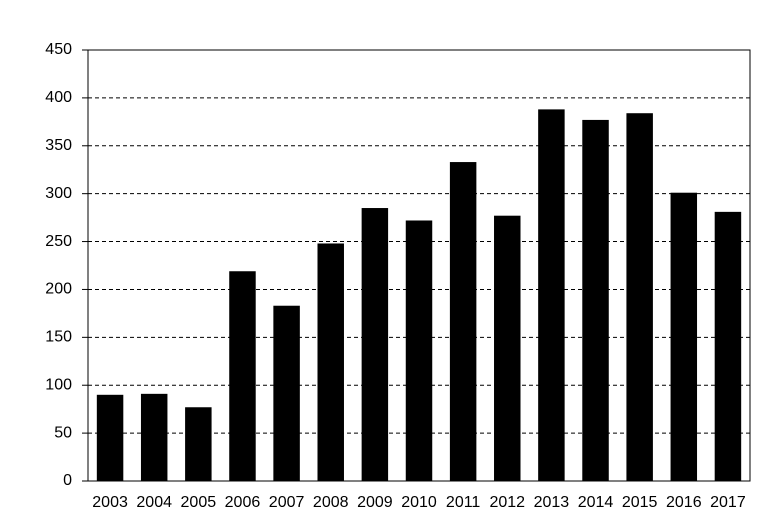 Image resolution: width=770 pixels, height=529 pixels. I want to click on x-tick-label: 2006, so click(243, 502).